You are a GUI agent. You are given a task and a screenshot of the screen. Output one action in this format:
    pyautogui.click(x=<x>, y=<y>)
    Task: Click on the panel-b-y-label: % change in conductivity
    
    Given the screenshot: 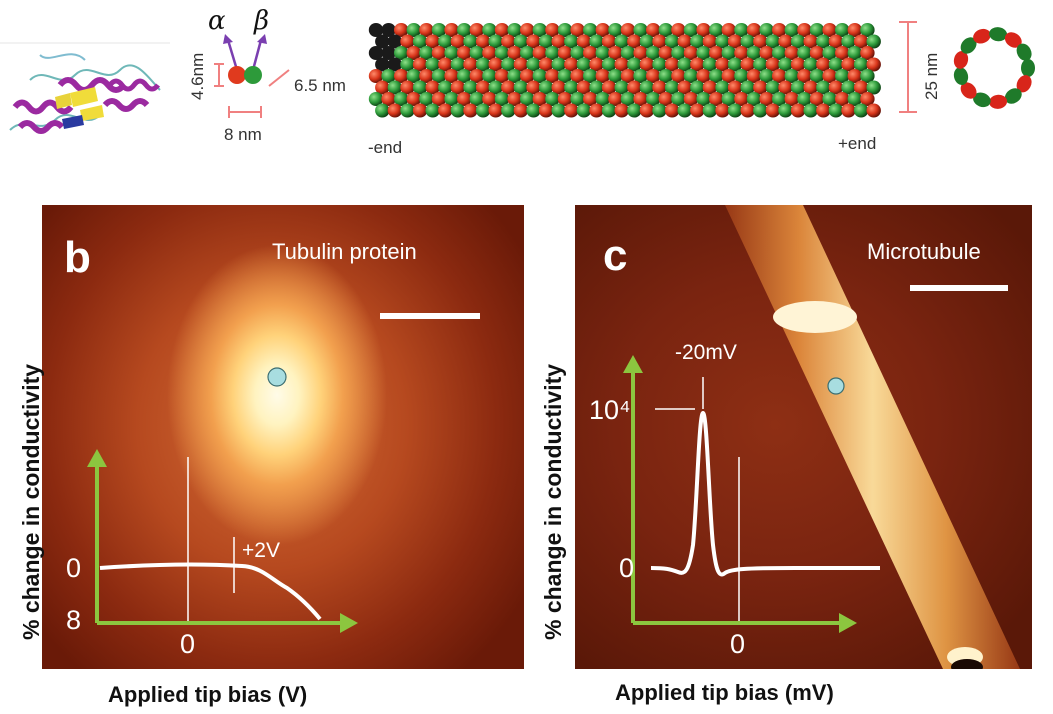 What is the action you would take?
    pyautogui.click(x=31, y=501)
    